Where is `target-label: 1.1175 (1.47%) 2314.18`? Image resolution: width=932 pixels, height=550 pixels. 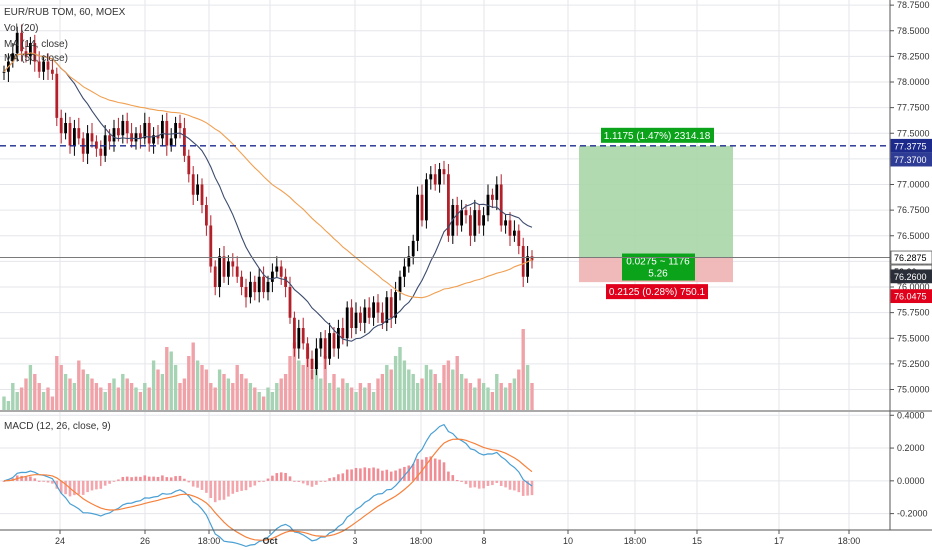 target-label: 1.1175 (1.47%) 2314.18 is located at coordinates (657, 136).